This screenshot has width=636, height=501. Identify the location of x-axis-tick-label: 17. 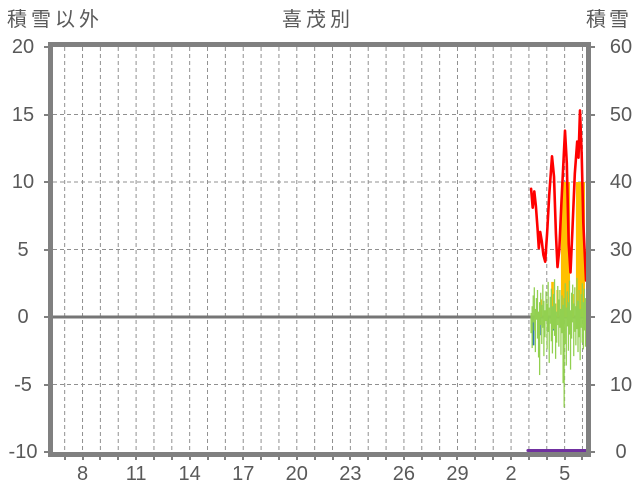
(243, 474).